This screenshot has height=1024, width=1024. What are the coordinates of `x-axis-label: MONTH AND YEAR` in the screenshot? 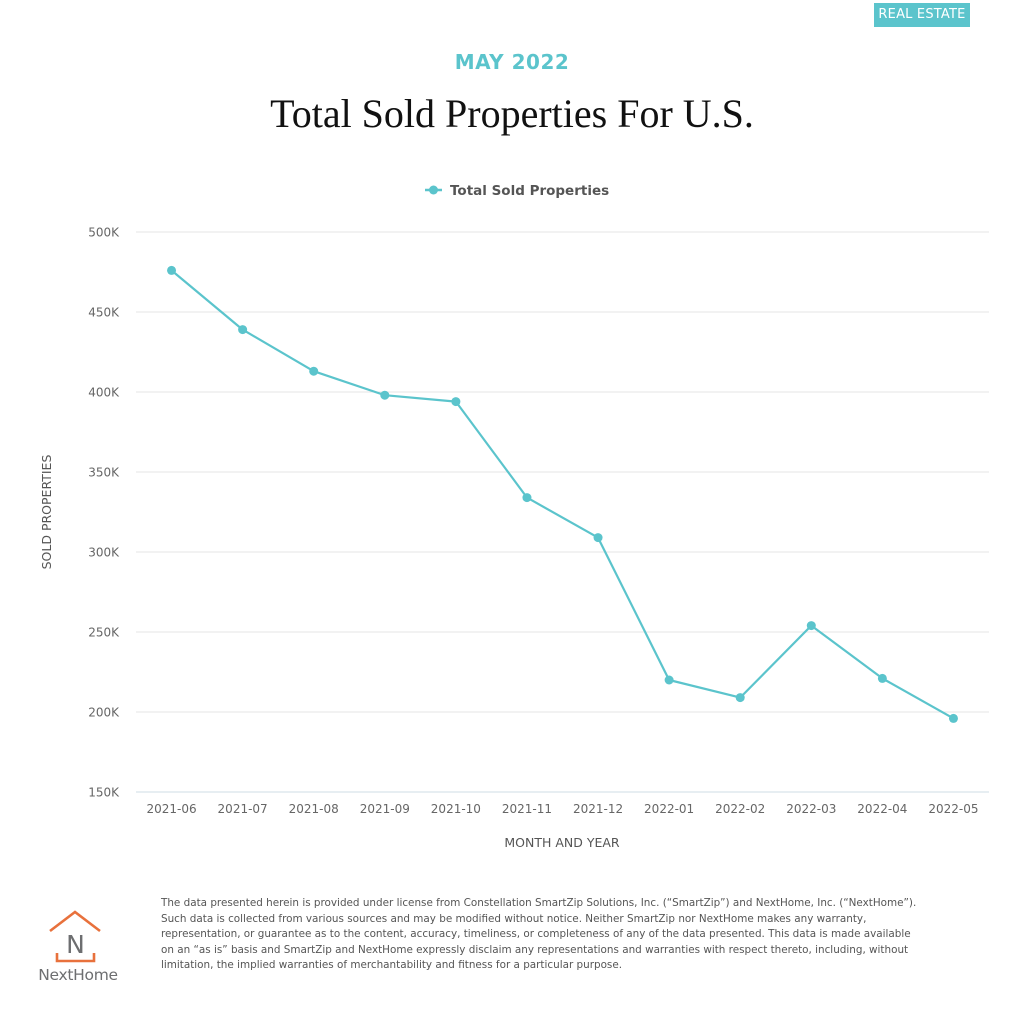 It's located at (562, 842).